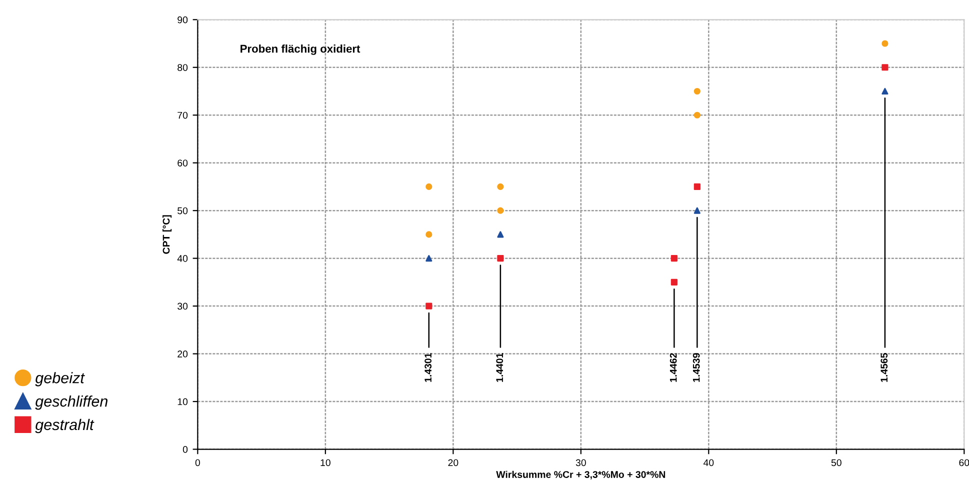 The width and height of the screenshot is (969, 491). Describe the element at coordinates (183, 20) in the screenshot. I see `y-tick-label: 90` at that location.